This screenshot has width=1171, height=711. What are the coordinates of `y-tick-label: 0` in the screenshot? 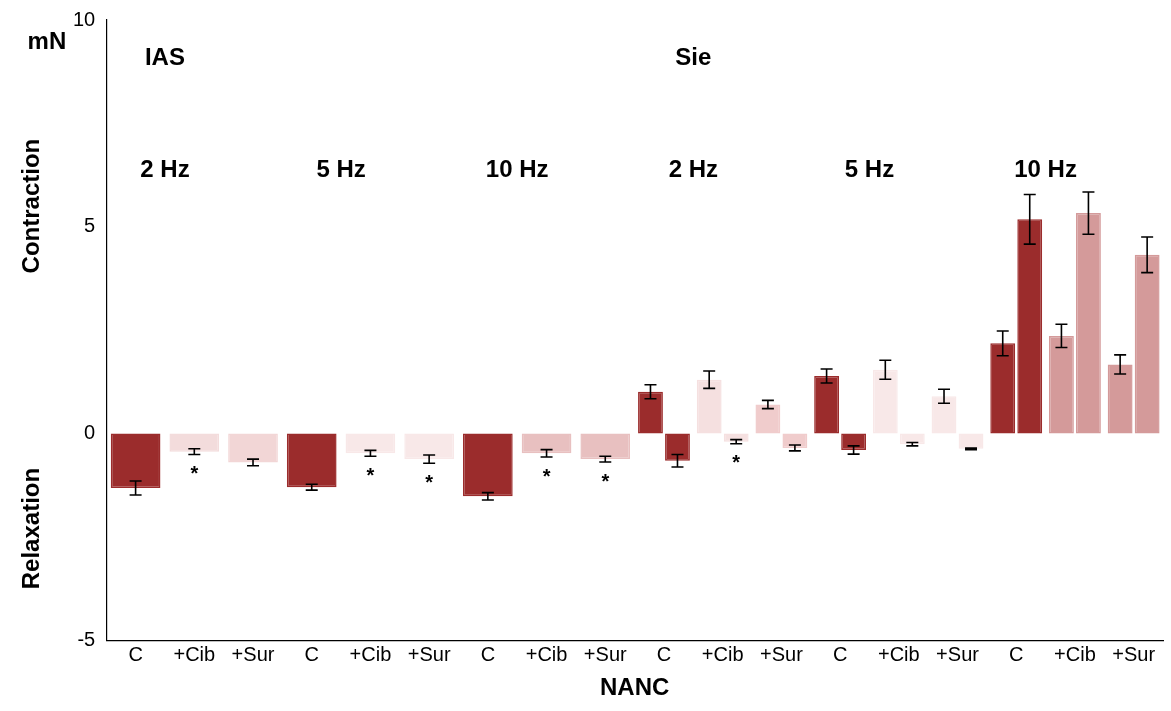 It's located at (90, 431).